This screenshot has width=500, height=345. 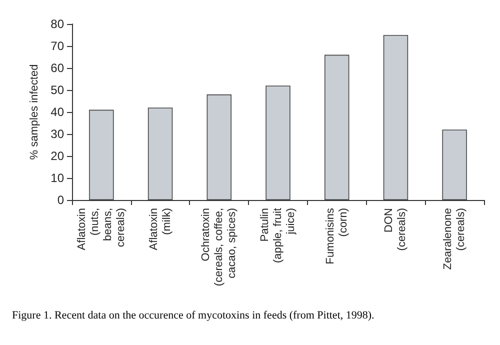 I want to click on x-tick-label: Aflatoxin (nuts, beans, cereals), so click(x=101, y=229).